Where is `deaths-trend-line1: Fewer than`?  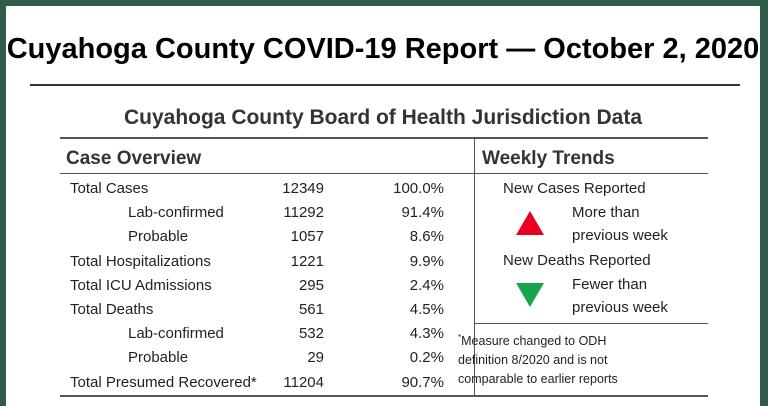 deaths-trend-line1: Fewer than is located at coordinates (610, 284).